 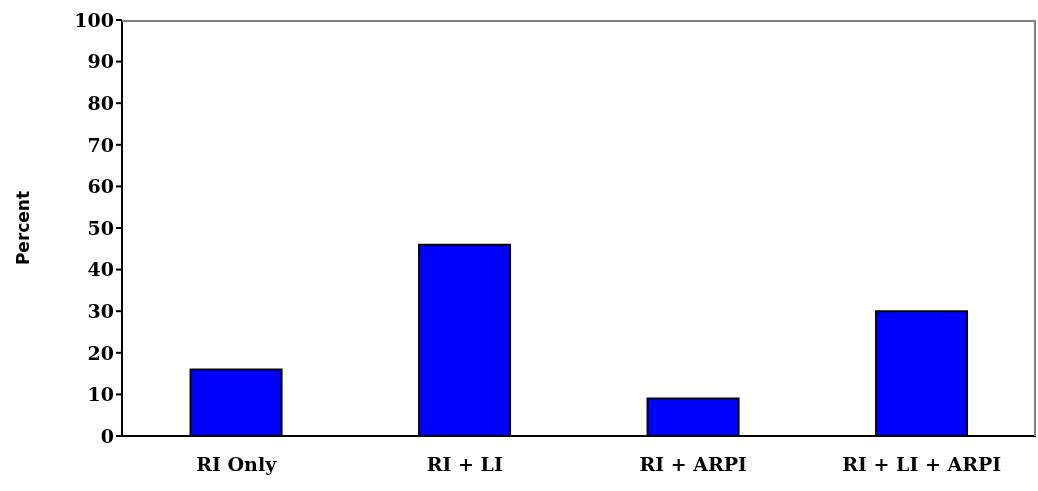 I want to click on y-tick-label: 30, so click(x=100, y=310).